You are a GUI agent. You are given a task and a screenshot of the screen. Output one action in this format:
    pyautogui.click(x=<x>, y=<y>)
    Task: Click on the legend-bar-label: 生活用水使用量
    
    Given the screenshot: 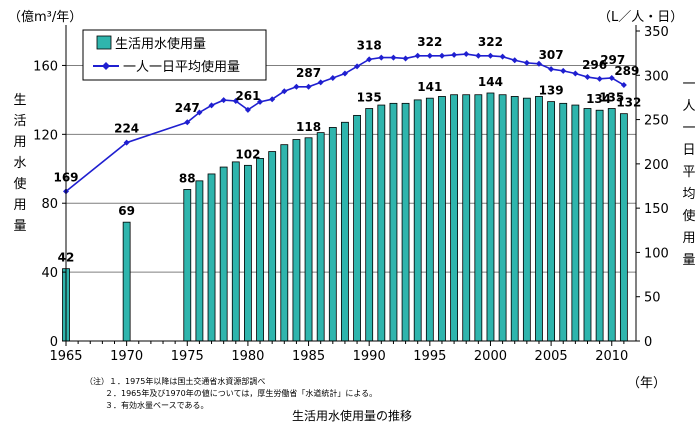 What is the action you would take?
    pyautogui.click(x=160, y=44)
    